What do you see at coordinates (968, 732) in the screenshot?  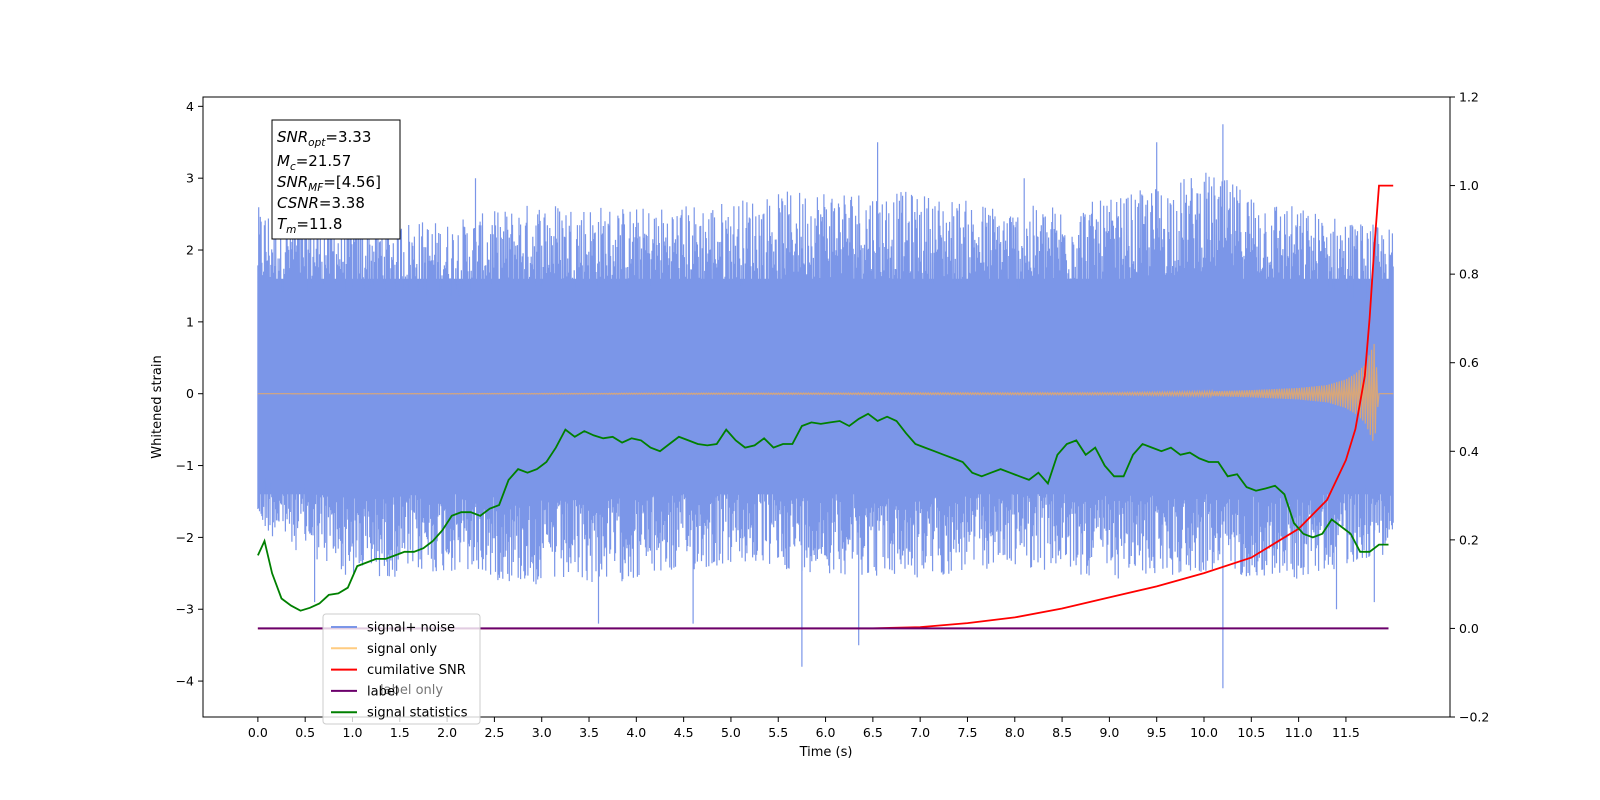 I see `x-tick-label: 7.5` at bounding box center [968, 732].